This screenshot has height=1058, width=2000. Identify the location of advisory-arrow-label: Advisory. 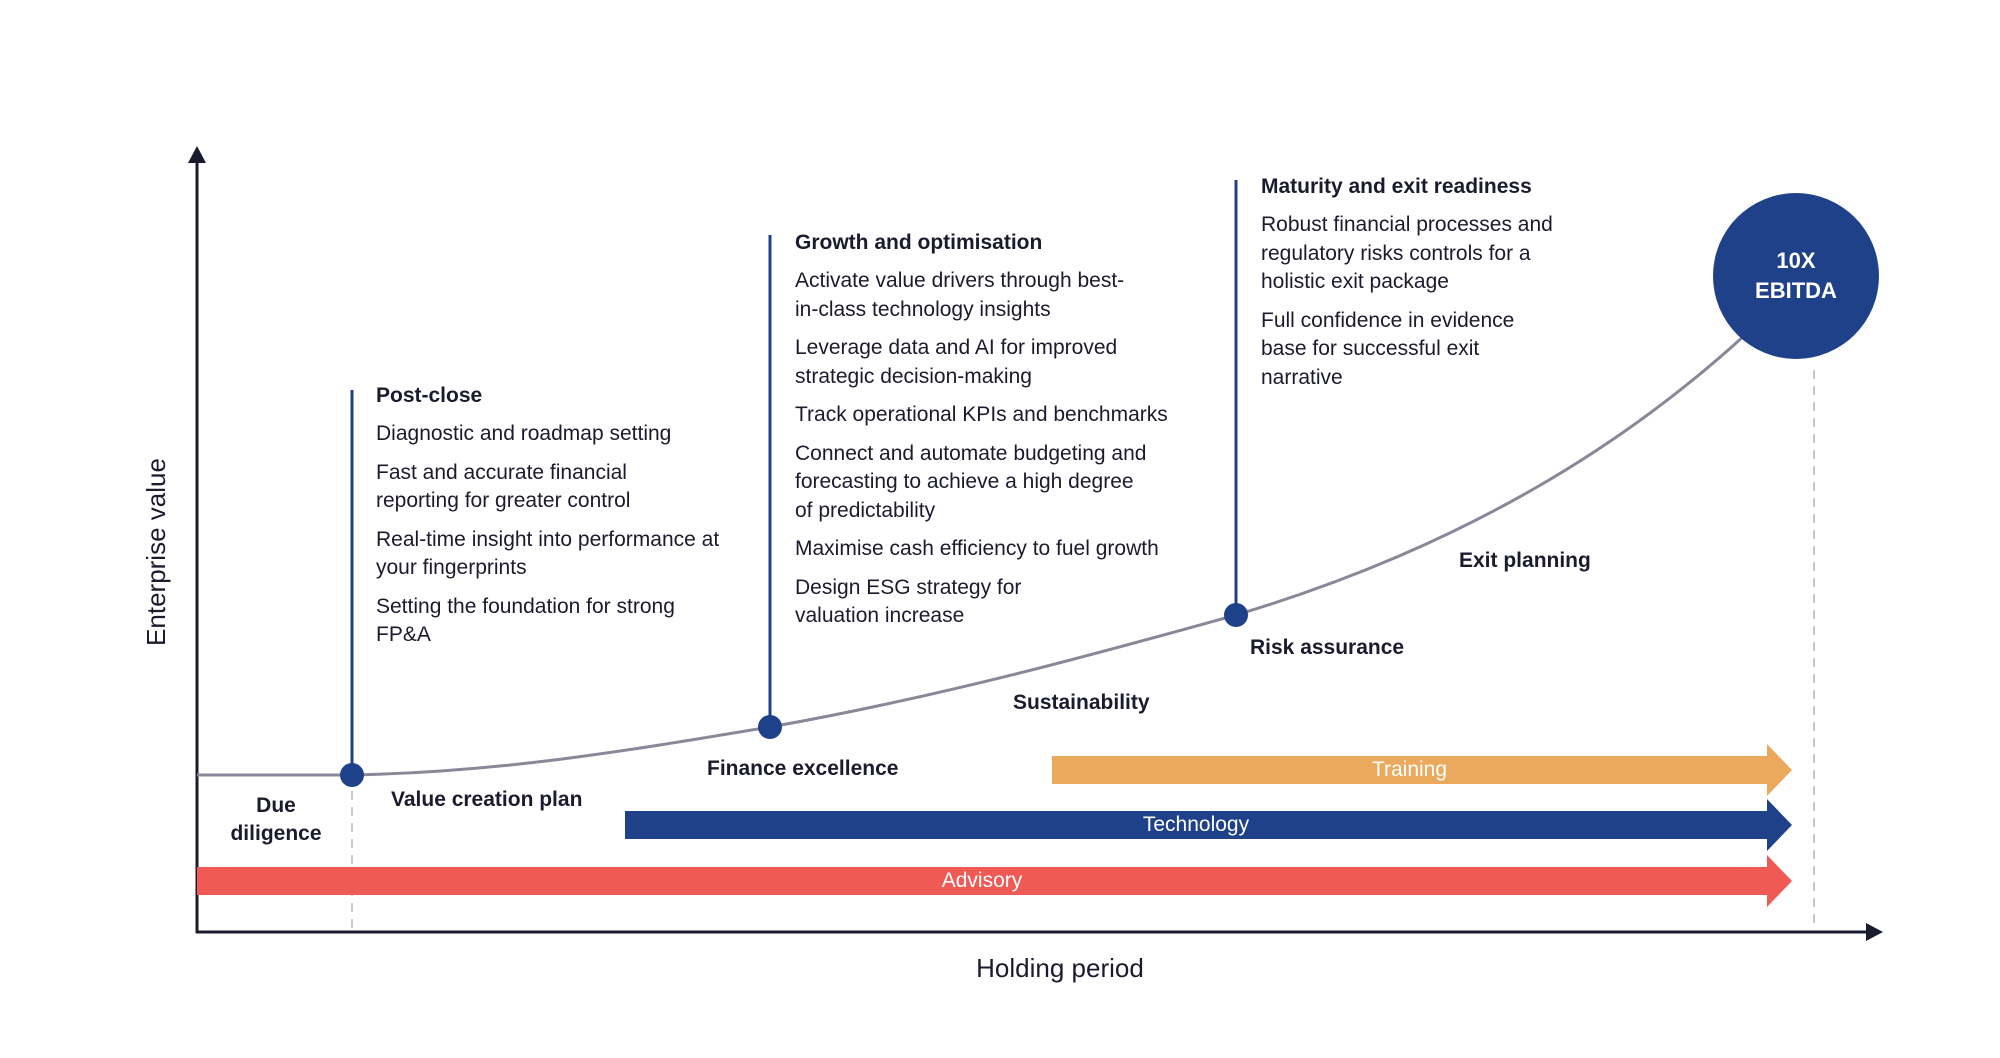
(982, 880).